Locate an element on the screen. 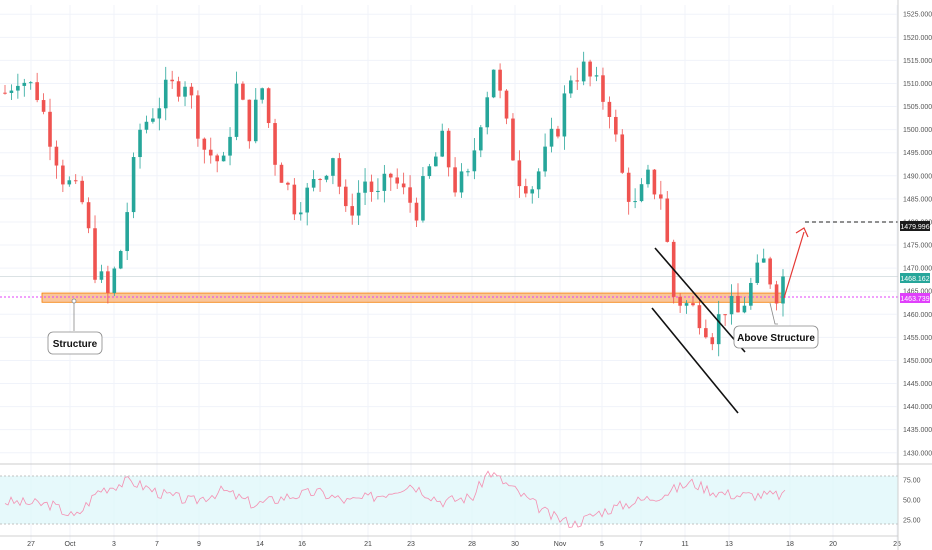 The height and width of the screenshot is (550, 932). last-price-text: 1468.162 is located at coordinates (914, 279).